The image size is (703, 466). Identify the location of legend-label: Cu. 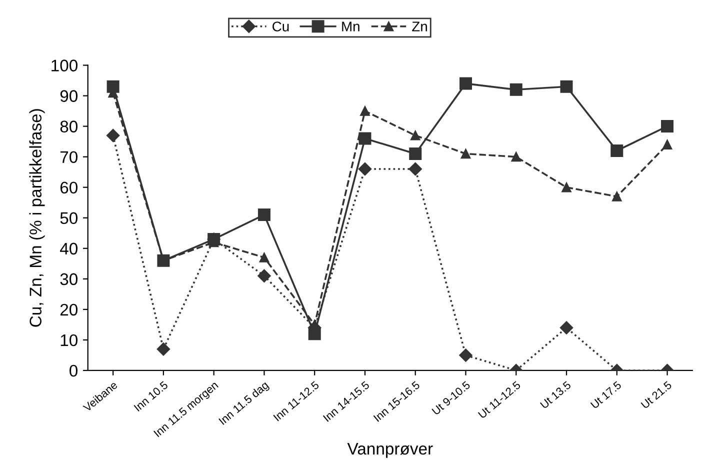
(280, 27).